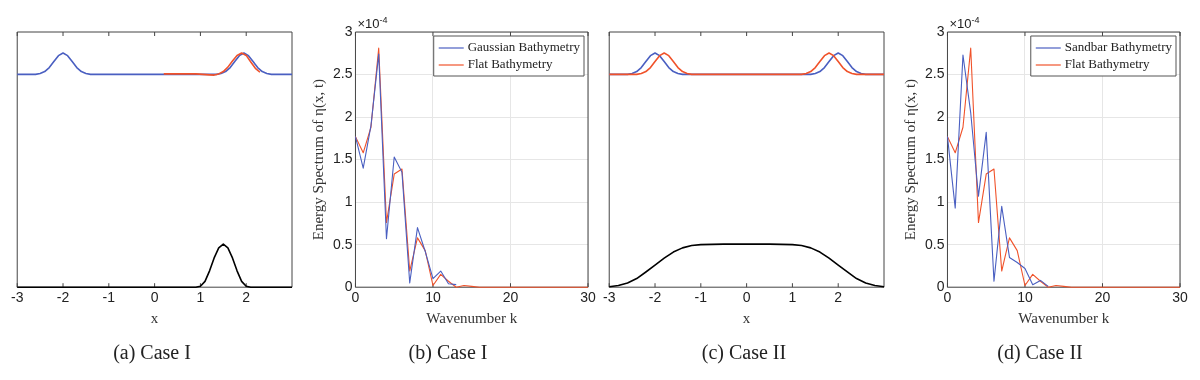  Describe the element at coordinates (448, 353) in the screenshot. I see `text: (b) Case I` at that location.